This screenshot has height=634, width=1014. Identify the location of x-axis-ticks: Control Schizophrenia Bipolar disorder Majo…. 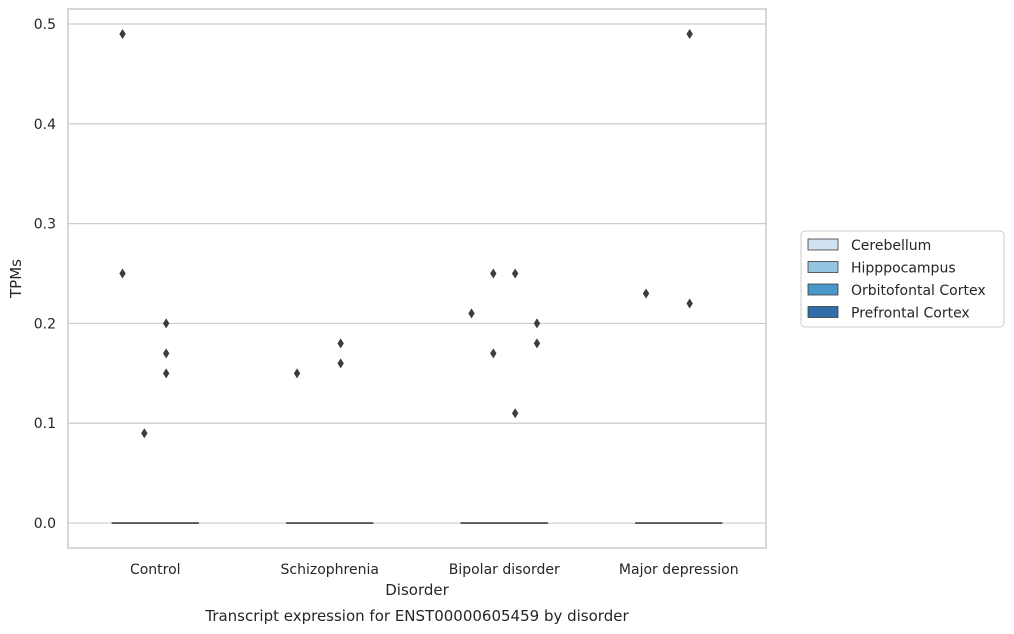
(434, 570).